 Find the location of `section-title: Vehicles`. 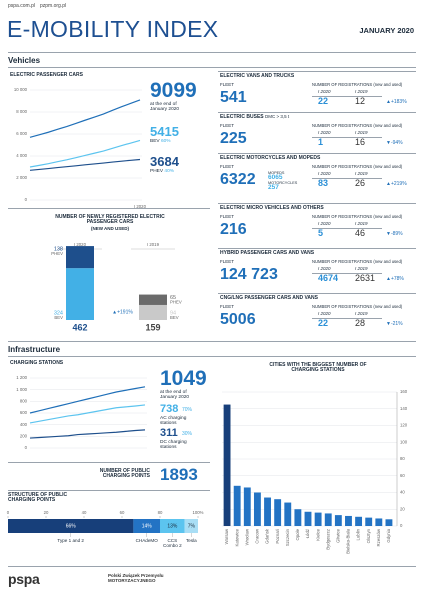

section-title: Vehicles is located at coordinates (24, 60).